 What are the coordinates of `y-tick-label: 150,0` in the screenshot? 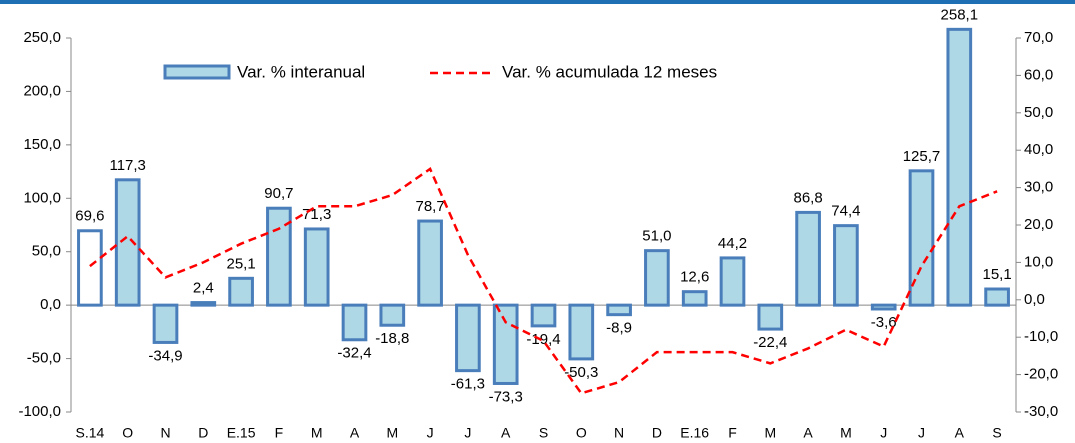 It's located at (42, 144).